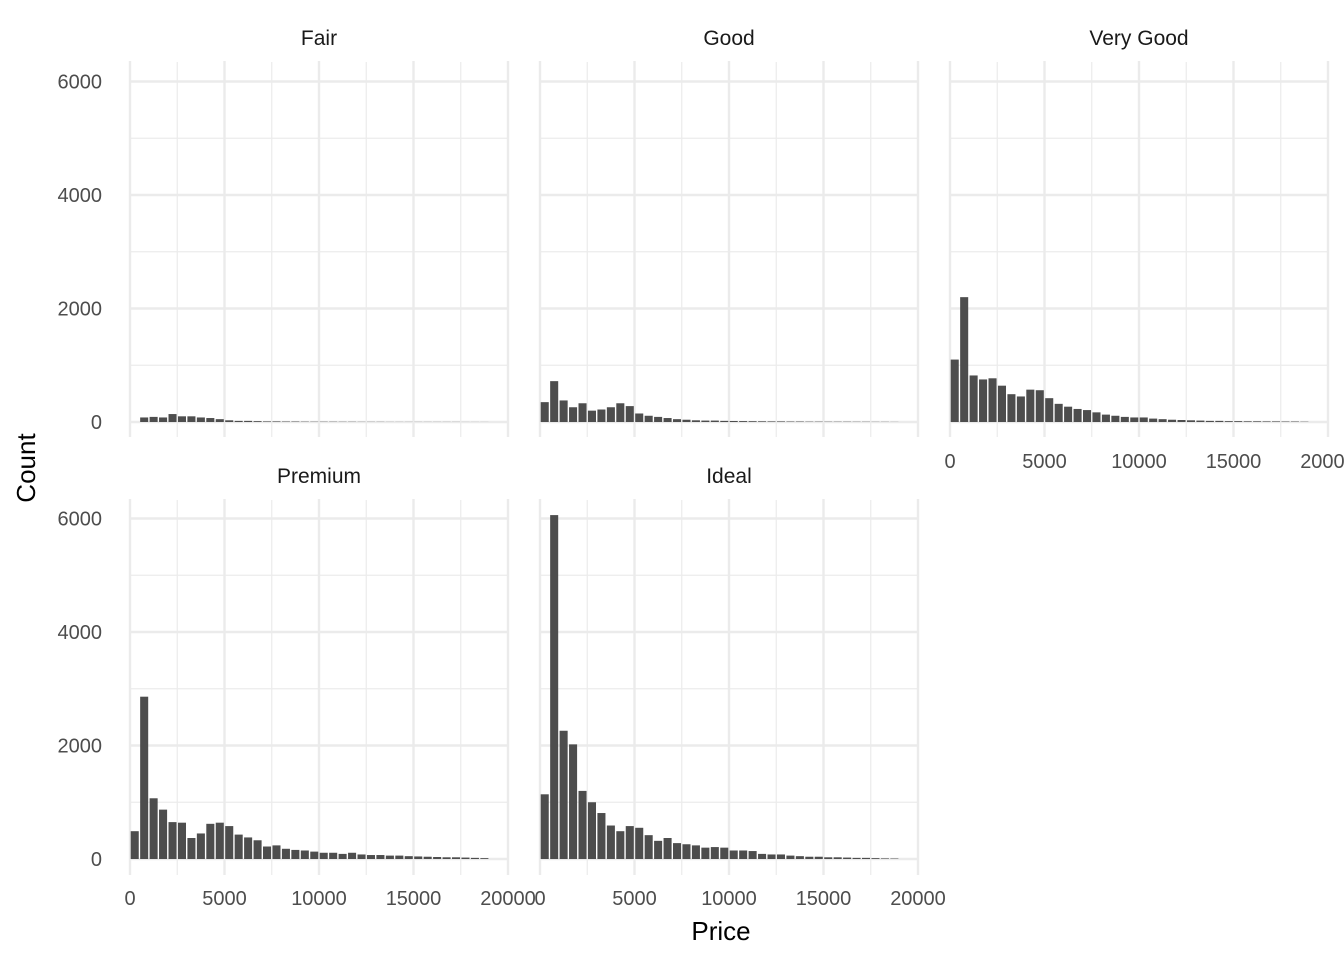 This screenshot has width=1344, height=960. Describe the element at coordinates (1144, 250) in the screenshot. I see `facet-panel: Very Good 0 5000 10000 15000 20000` at that location.